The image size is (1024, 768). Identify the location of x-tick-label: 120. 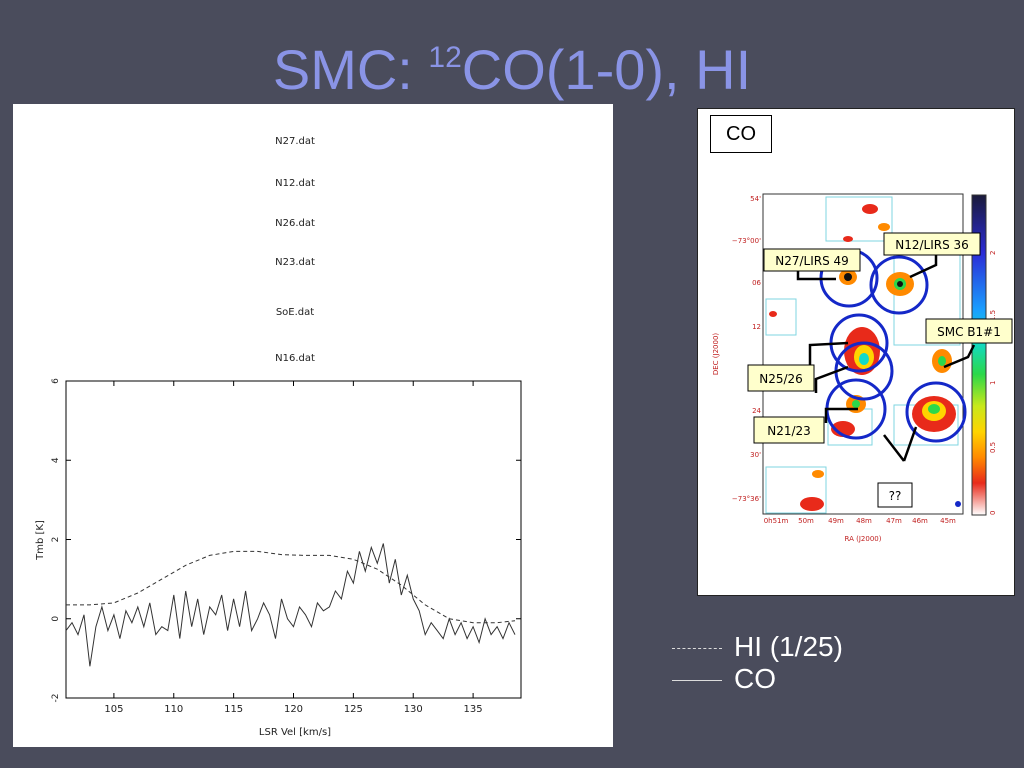
(293, 709).